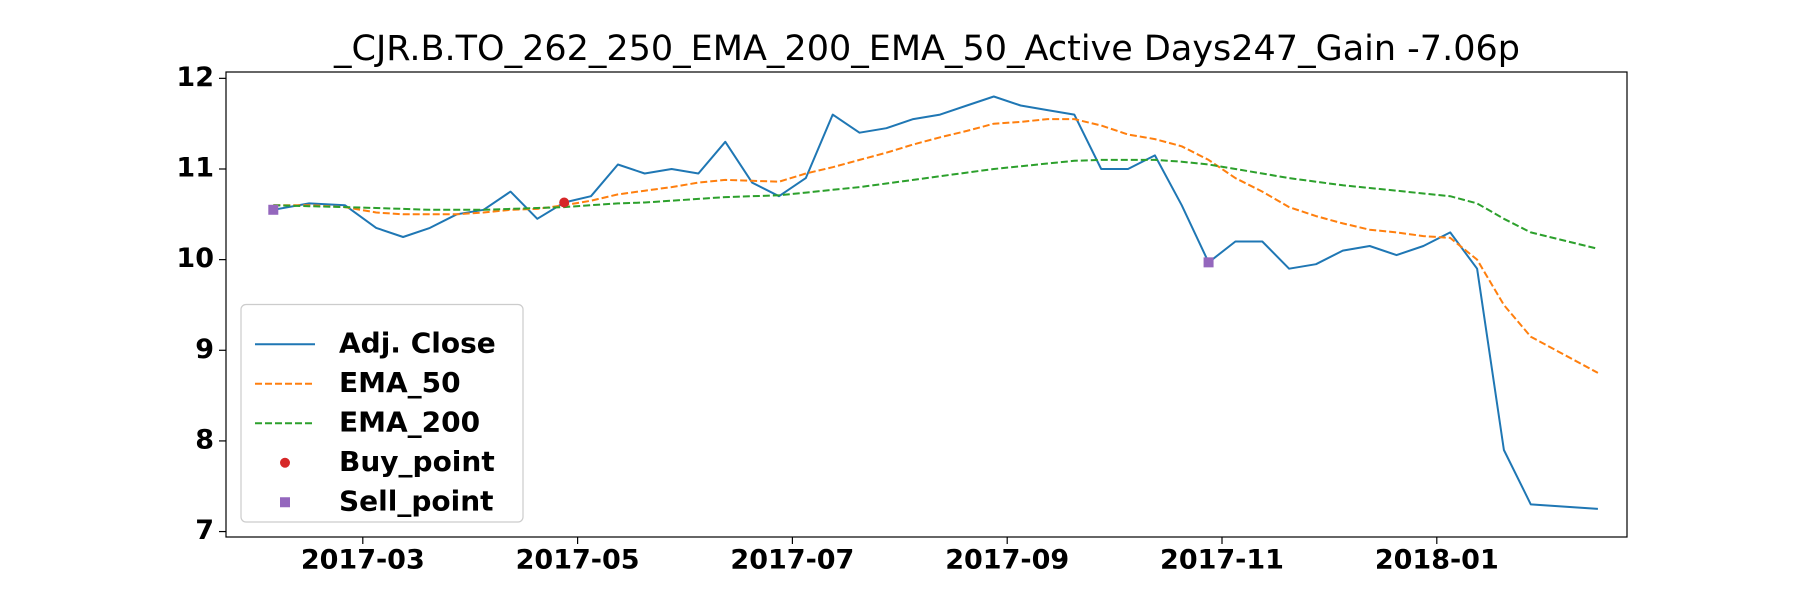  I want to click on y-tick-label: 12, so click(195, 77).